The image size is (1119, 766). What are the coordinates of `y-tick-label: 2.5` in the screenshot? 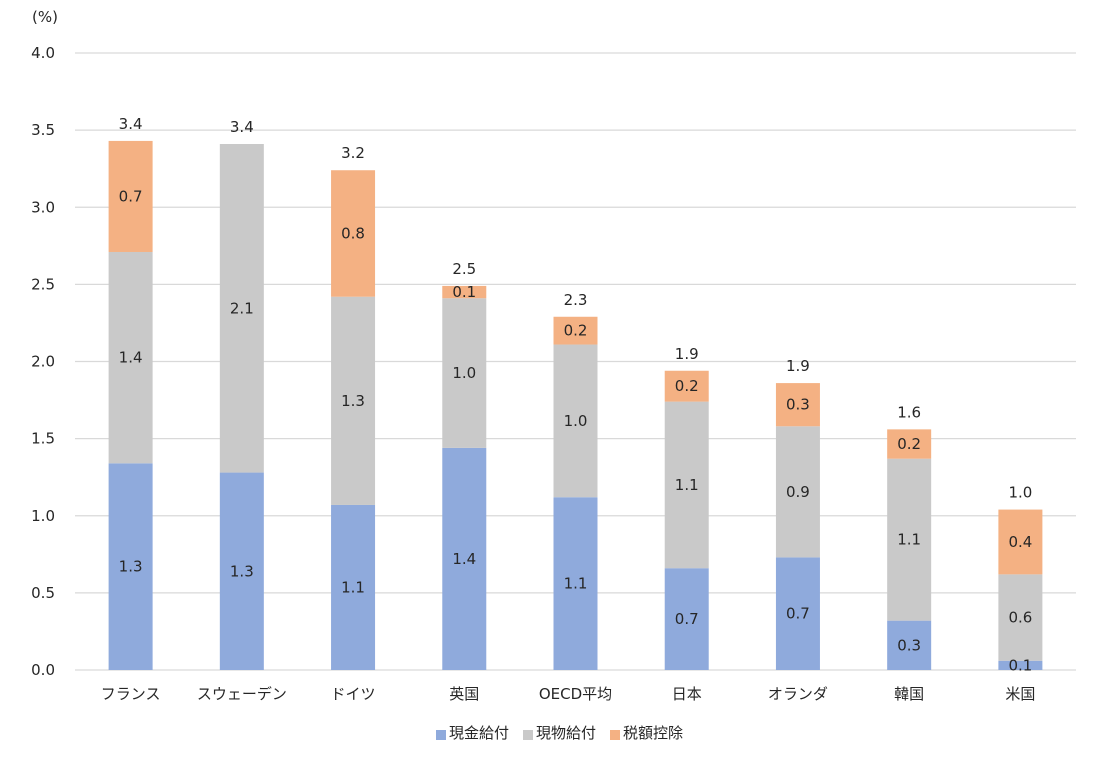 It's located at (43, 284).